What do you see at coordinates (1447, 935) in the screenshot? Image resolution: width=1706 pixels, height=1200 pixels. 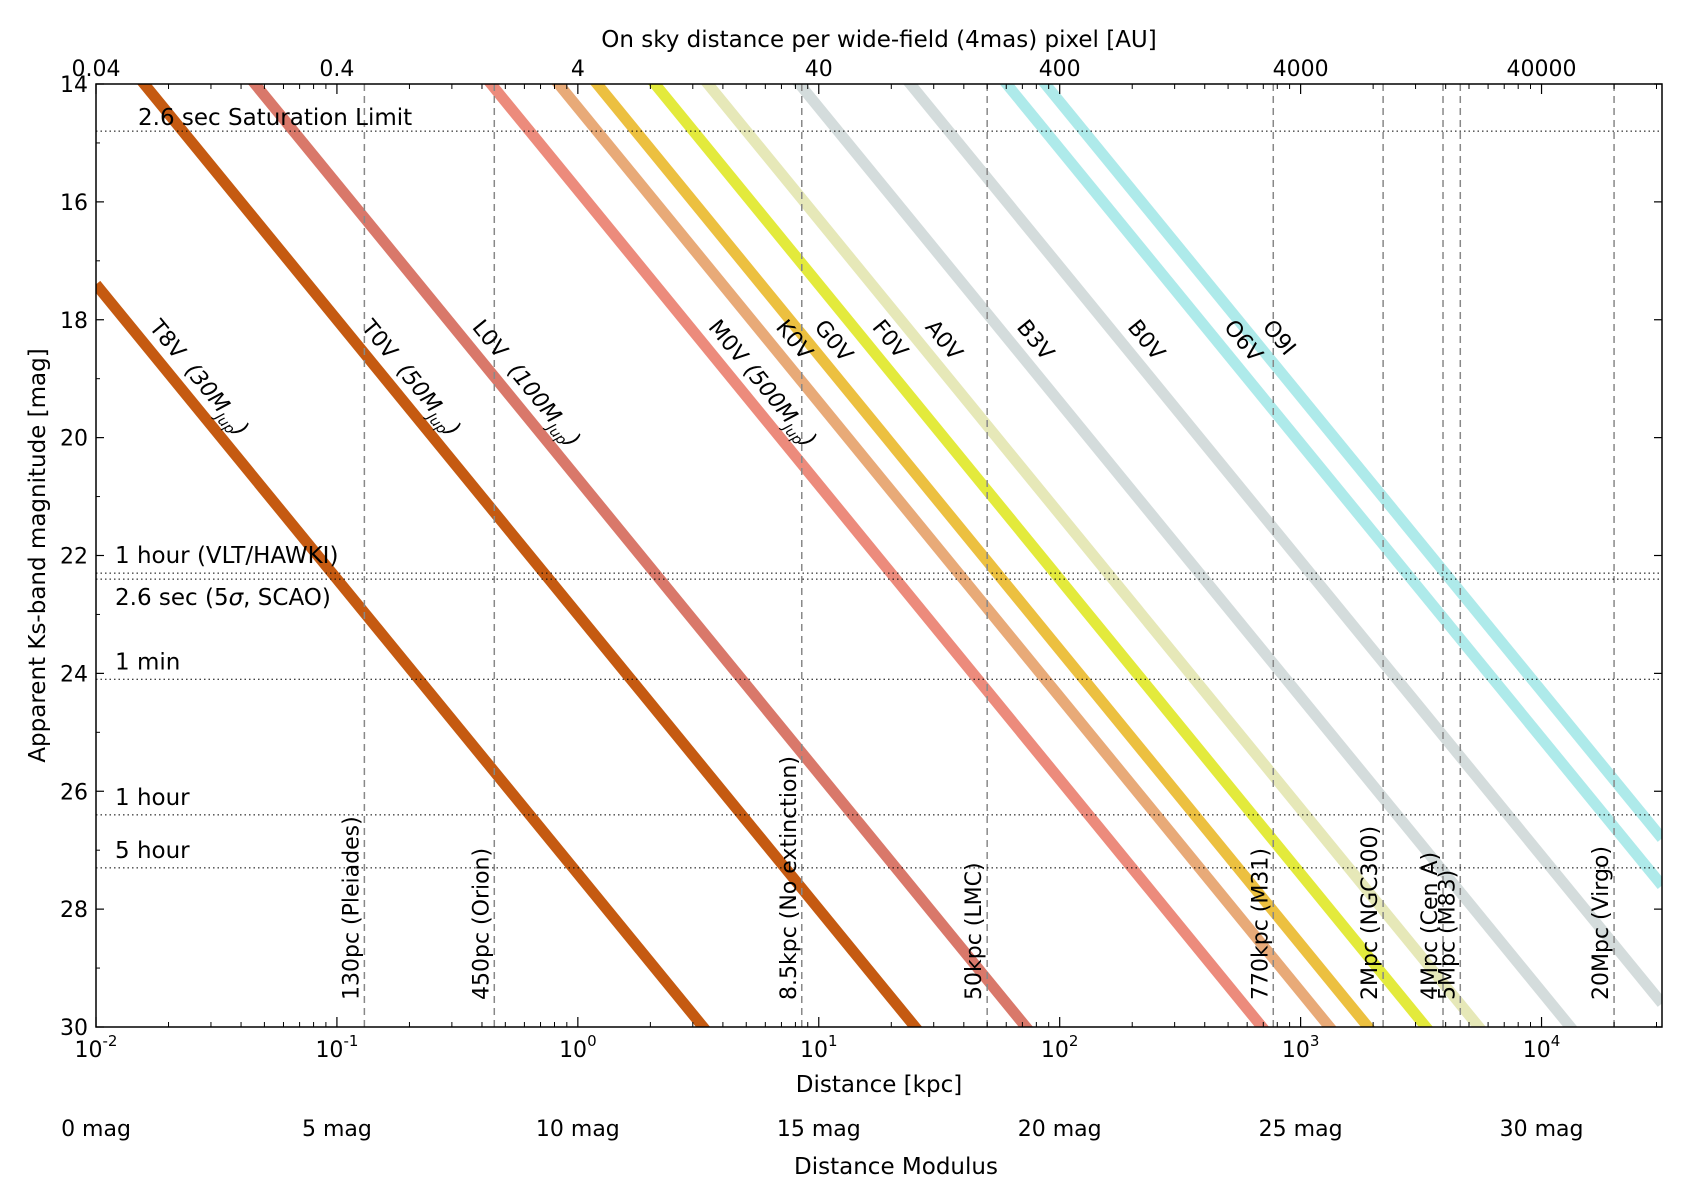 I see `reference-label: 5Mpc (M83)` at bounding box center [1447, 935].